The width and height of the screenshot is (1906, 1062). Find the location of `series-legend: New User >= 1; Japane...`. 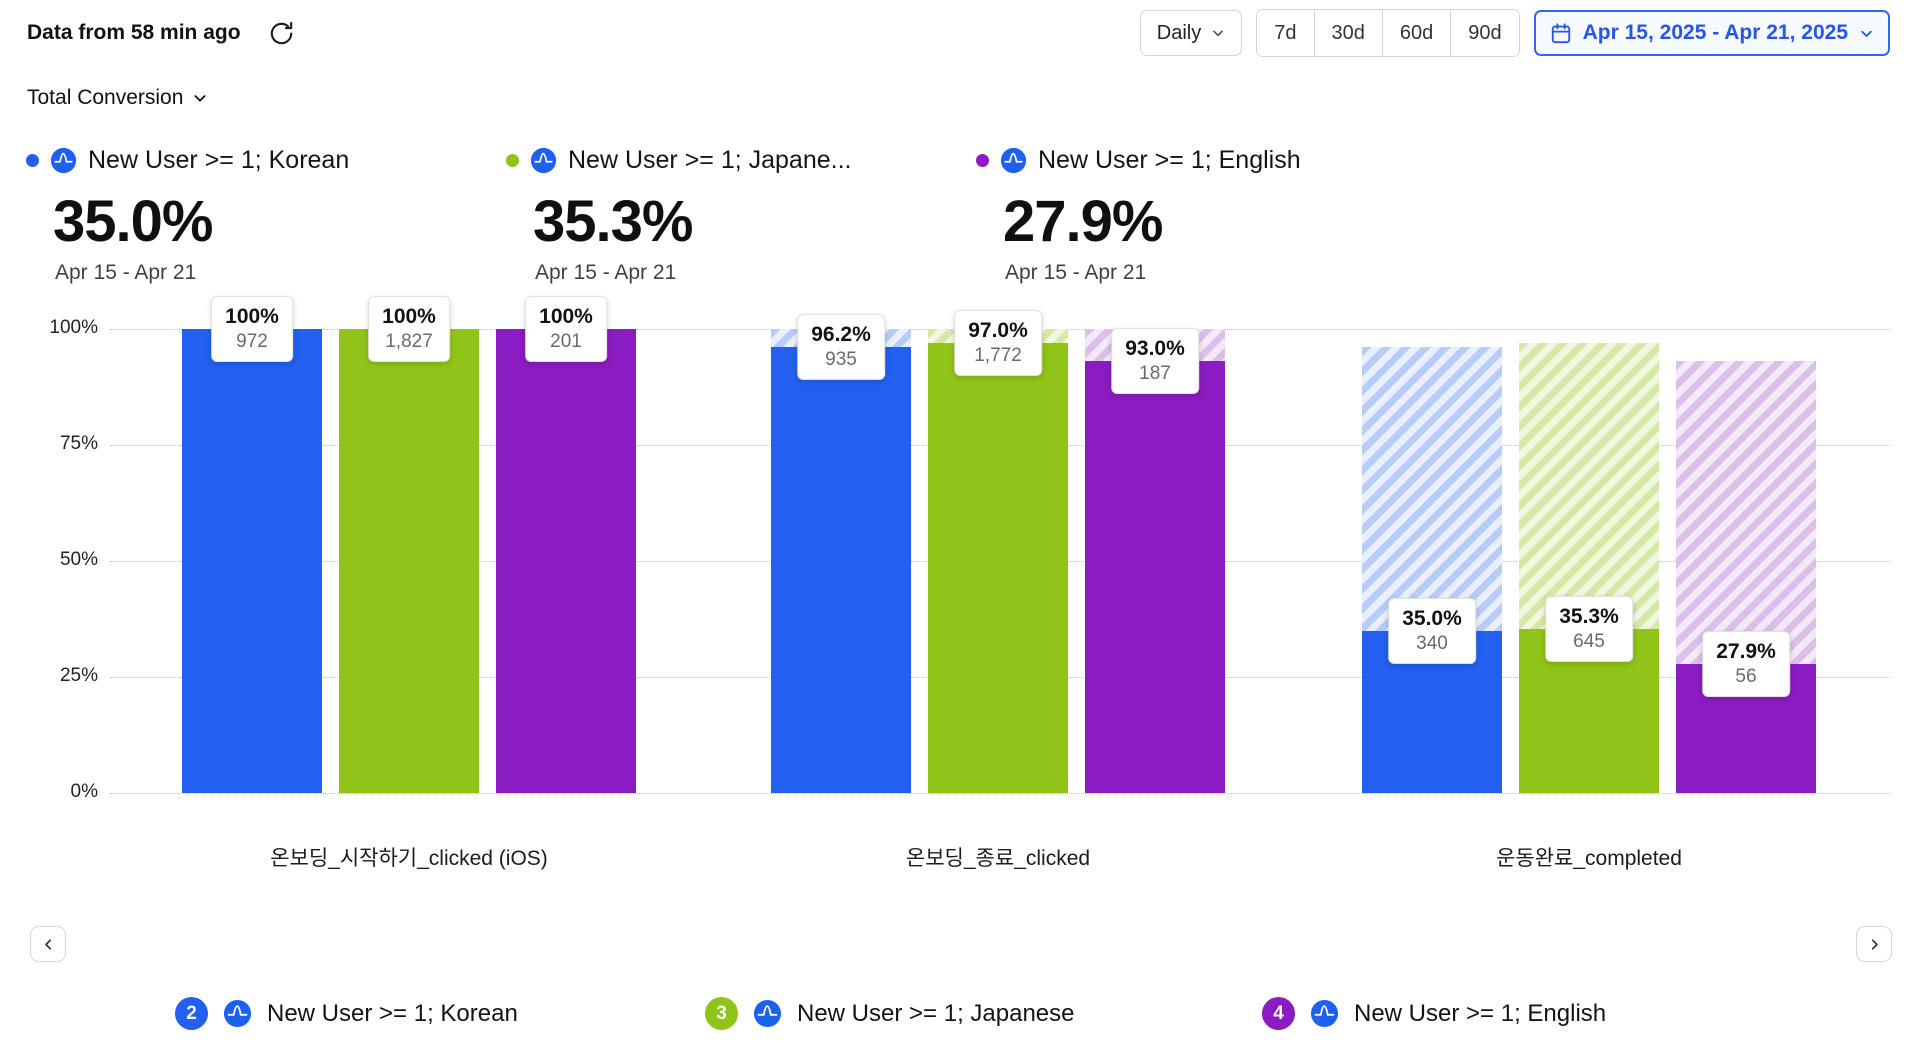

series-legend: New User >= 1; Japane... is located at coordinates (741, 160).